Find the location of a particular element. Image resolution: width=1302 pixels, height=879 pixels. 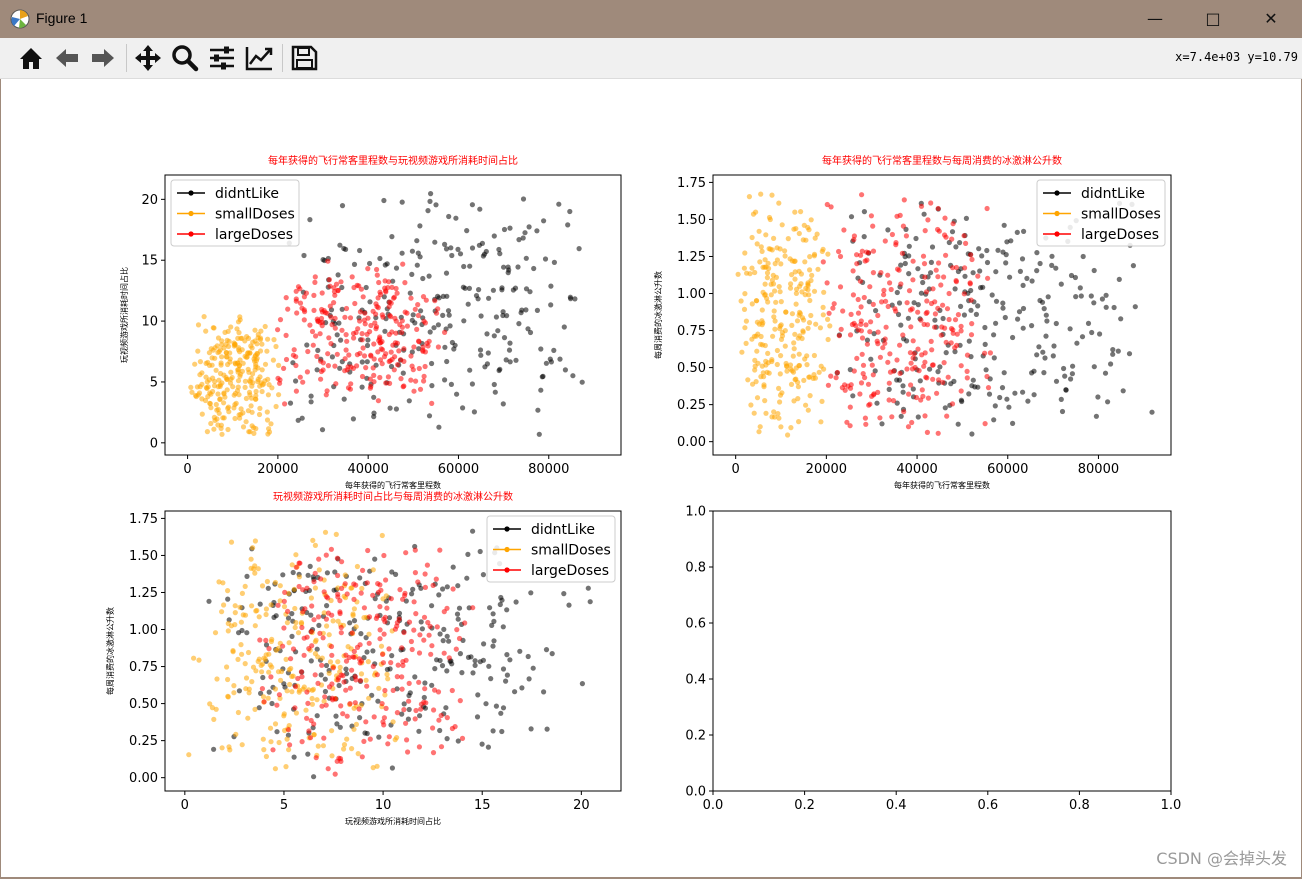

edit-axes-icon is located at coordinates (259, 58).